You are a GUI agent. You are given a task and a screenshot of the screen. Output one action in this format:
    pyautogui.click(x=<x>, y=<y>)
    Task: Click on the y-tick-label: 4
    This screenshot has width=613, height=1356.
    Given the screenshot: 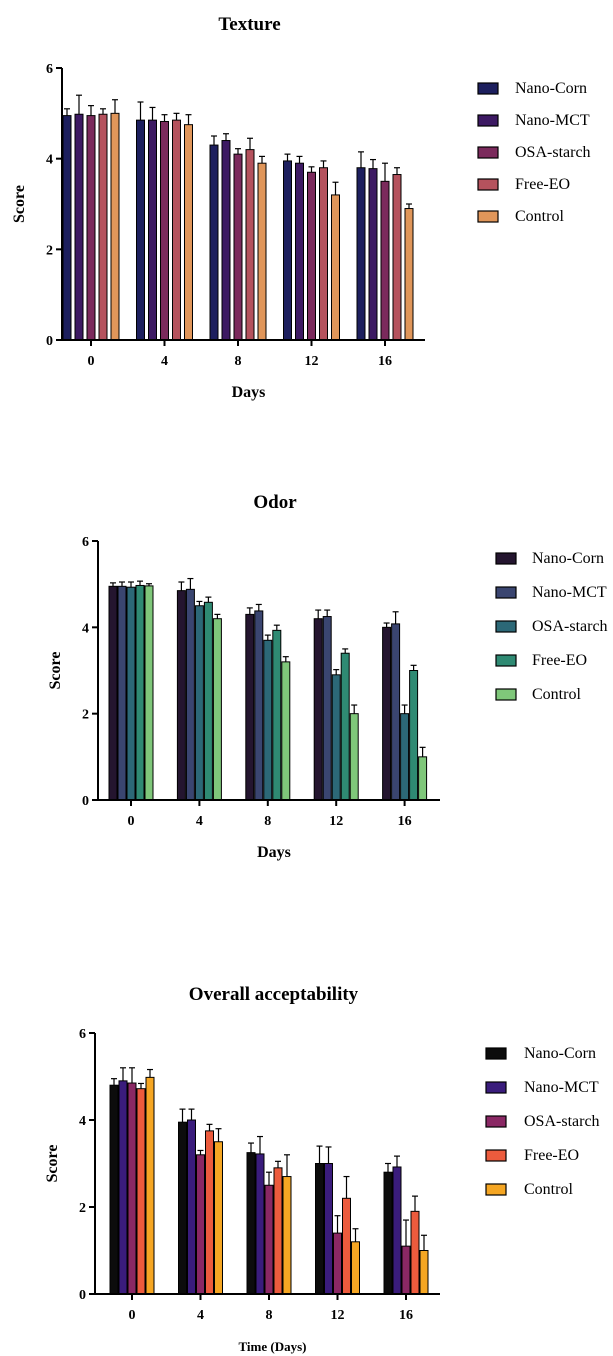 What is the action you would take?
    pyautogui.click(x=85, y=628)
    